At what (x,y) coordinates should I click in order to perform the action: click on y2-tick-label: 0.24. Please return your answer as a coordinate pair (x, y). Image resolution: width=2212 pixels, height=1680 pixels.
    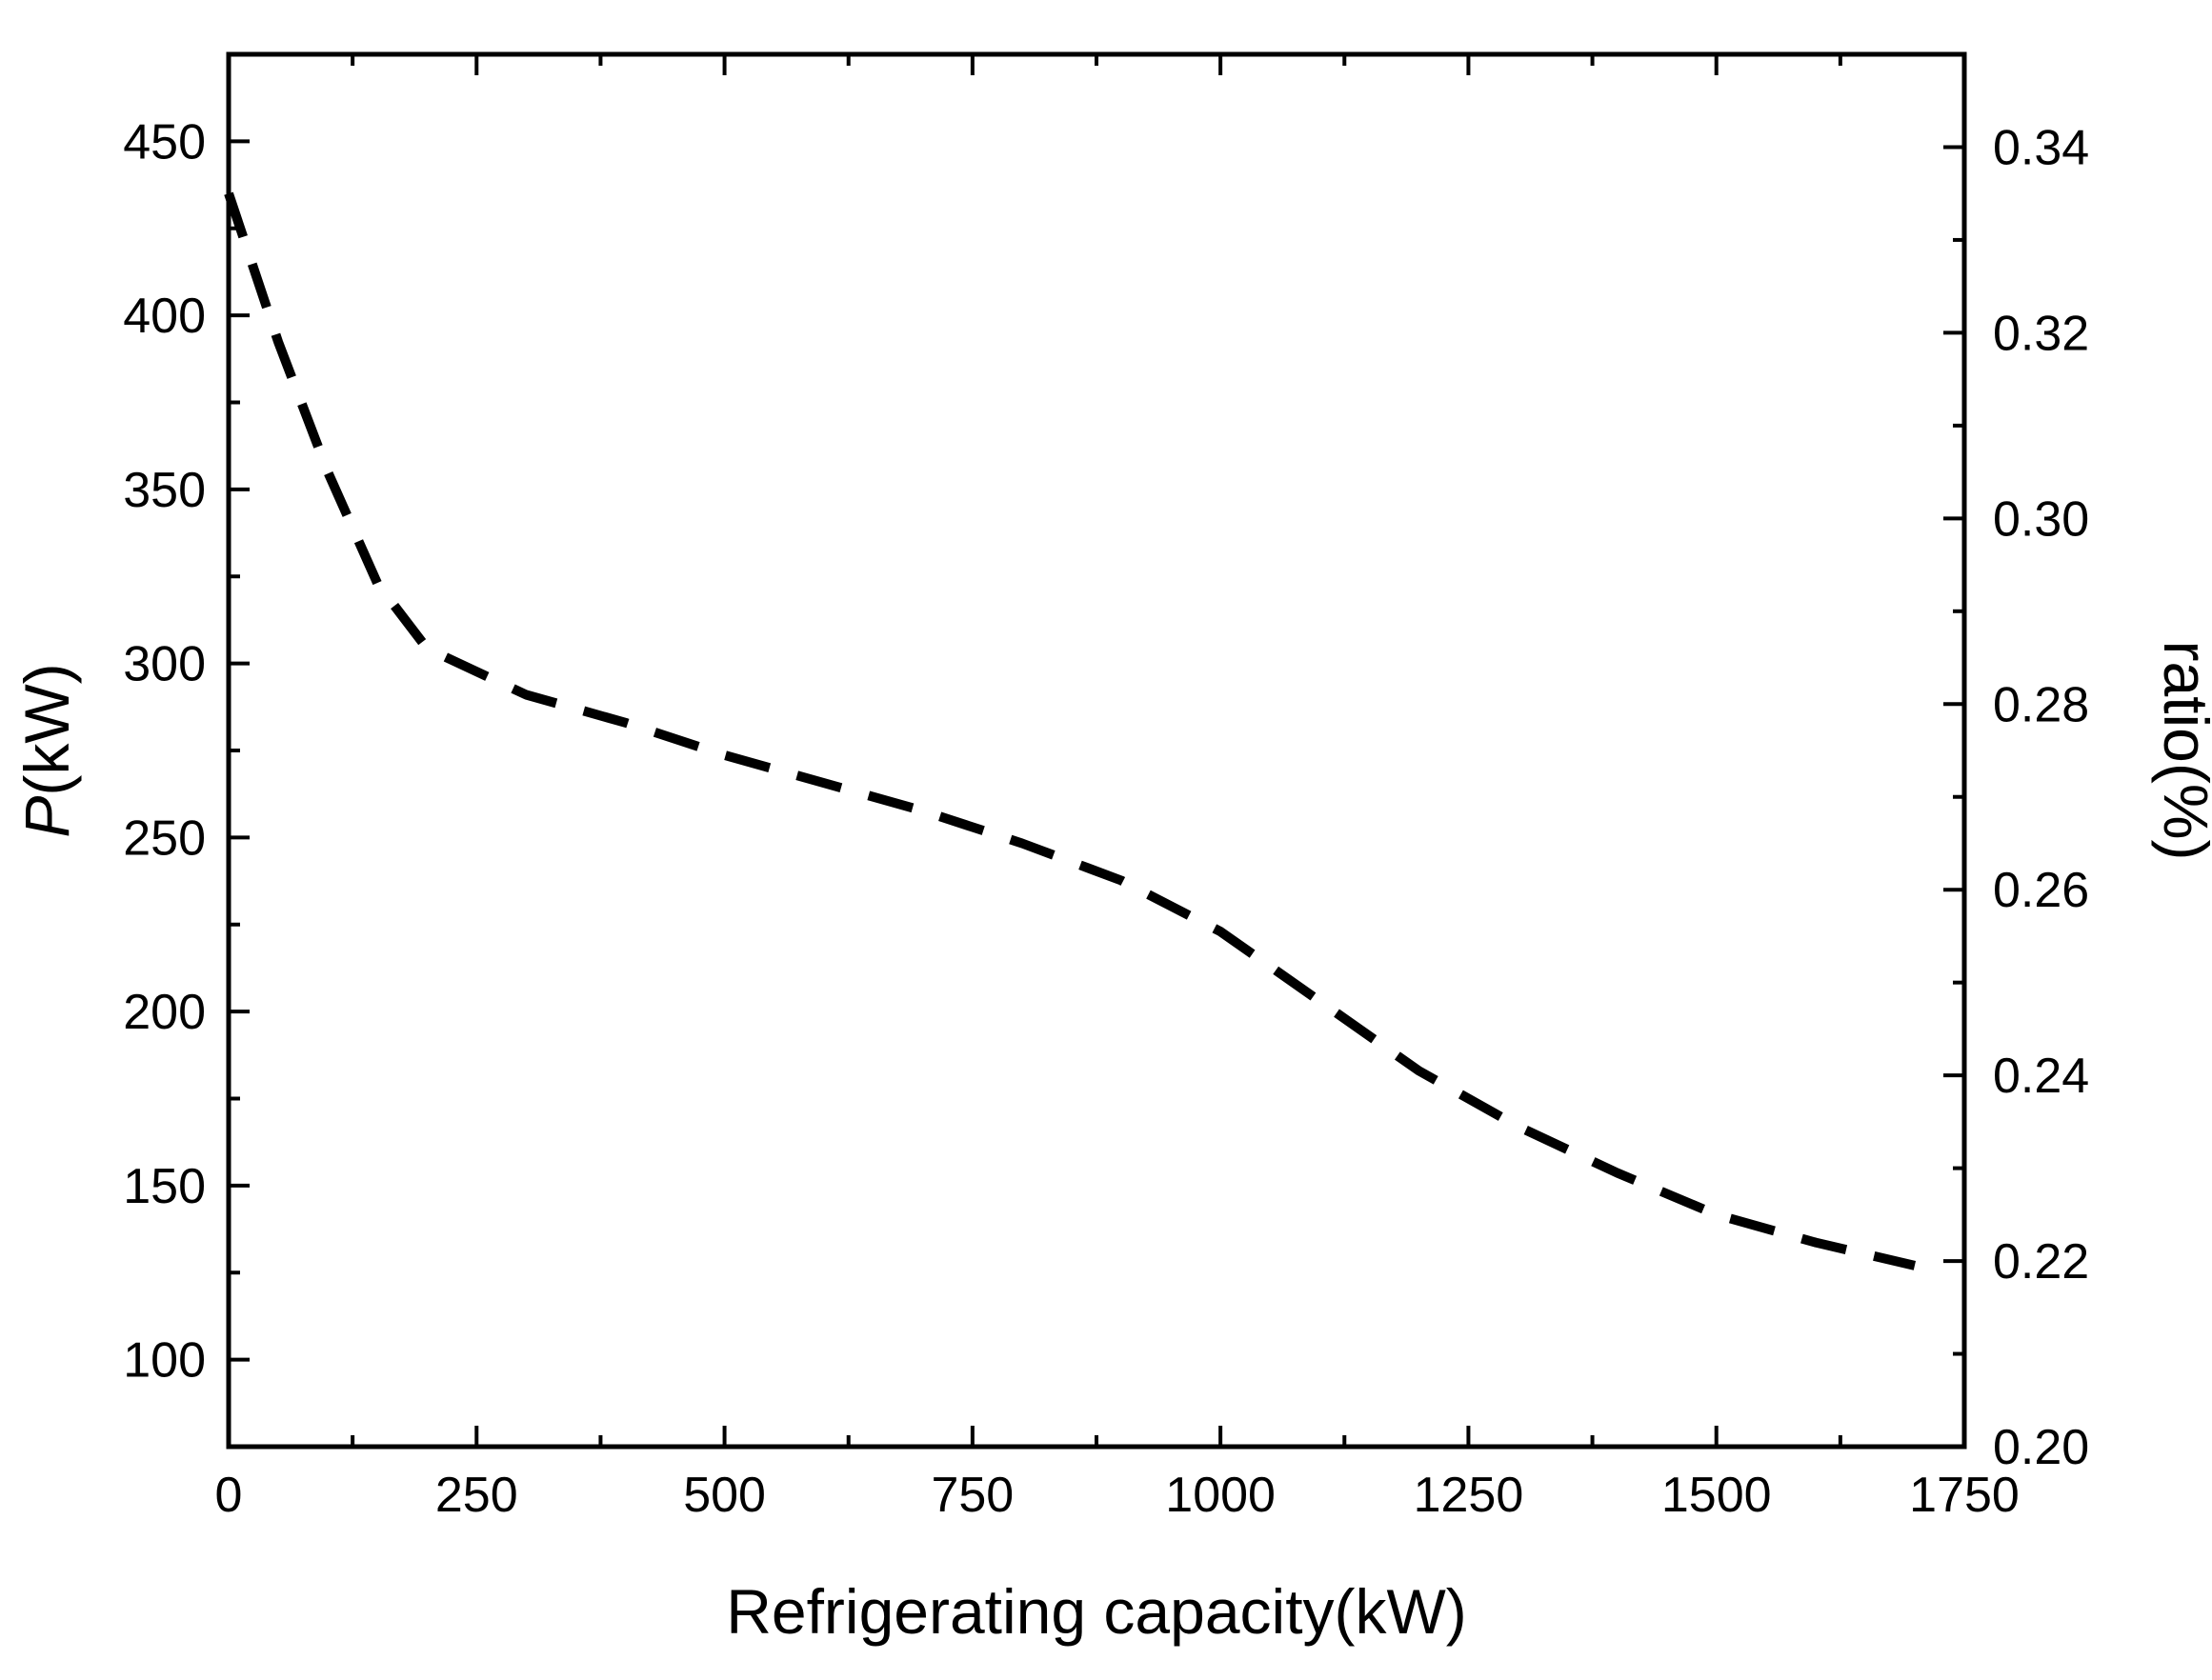
    Looking at the image, I should click on (2041, 1076).